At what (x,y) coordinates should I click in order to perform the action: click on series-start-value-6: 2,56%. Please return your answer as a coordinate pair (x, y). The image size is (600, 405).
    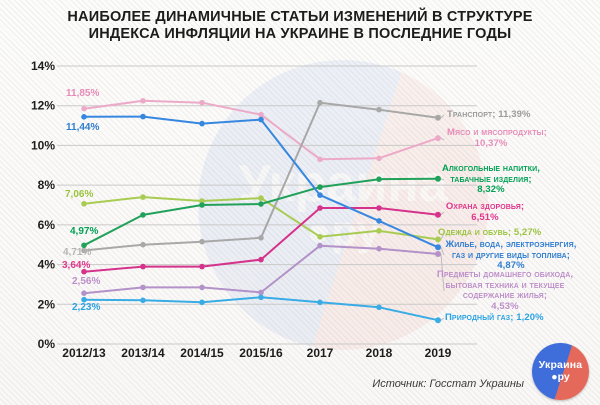
    Looking at the image, I should click on (86, 281).